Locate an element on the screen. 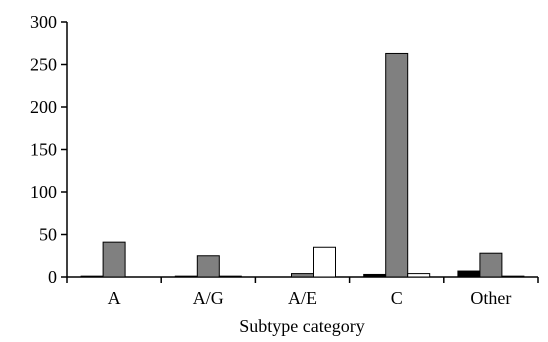 The width and height of the screenshot is (548, 342). y-tick-label: 150 is located at coordinates (43, 150).